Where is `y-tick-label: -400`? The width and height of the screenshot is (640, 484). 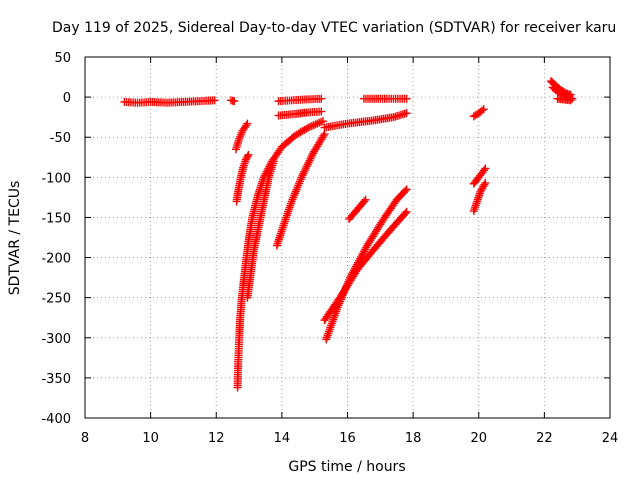
y-tick-label: -400 is located at coordinates (56, 419).